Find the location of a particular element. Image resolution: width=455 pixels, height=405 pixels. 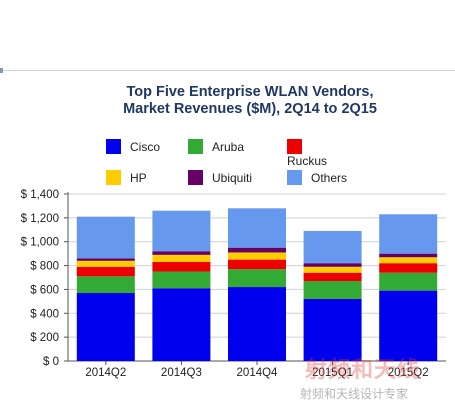

chart-subtitle: Market Revenues ($M), 2Q14 to 2Q15 is located at coordinates (250, 109).